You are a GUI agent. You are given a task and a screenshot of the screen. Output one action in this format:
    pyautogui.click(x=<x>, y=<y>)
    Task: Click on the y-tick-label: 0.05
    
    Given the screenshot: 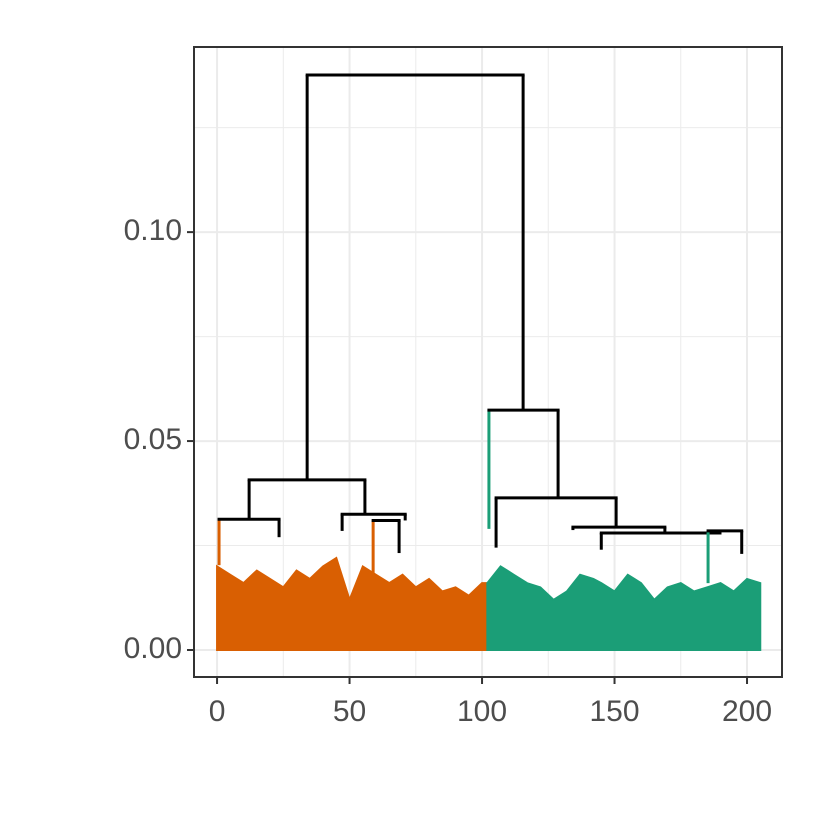 What is the action you would take?
    pyautogui.click(x=153, y=439)
    